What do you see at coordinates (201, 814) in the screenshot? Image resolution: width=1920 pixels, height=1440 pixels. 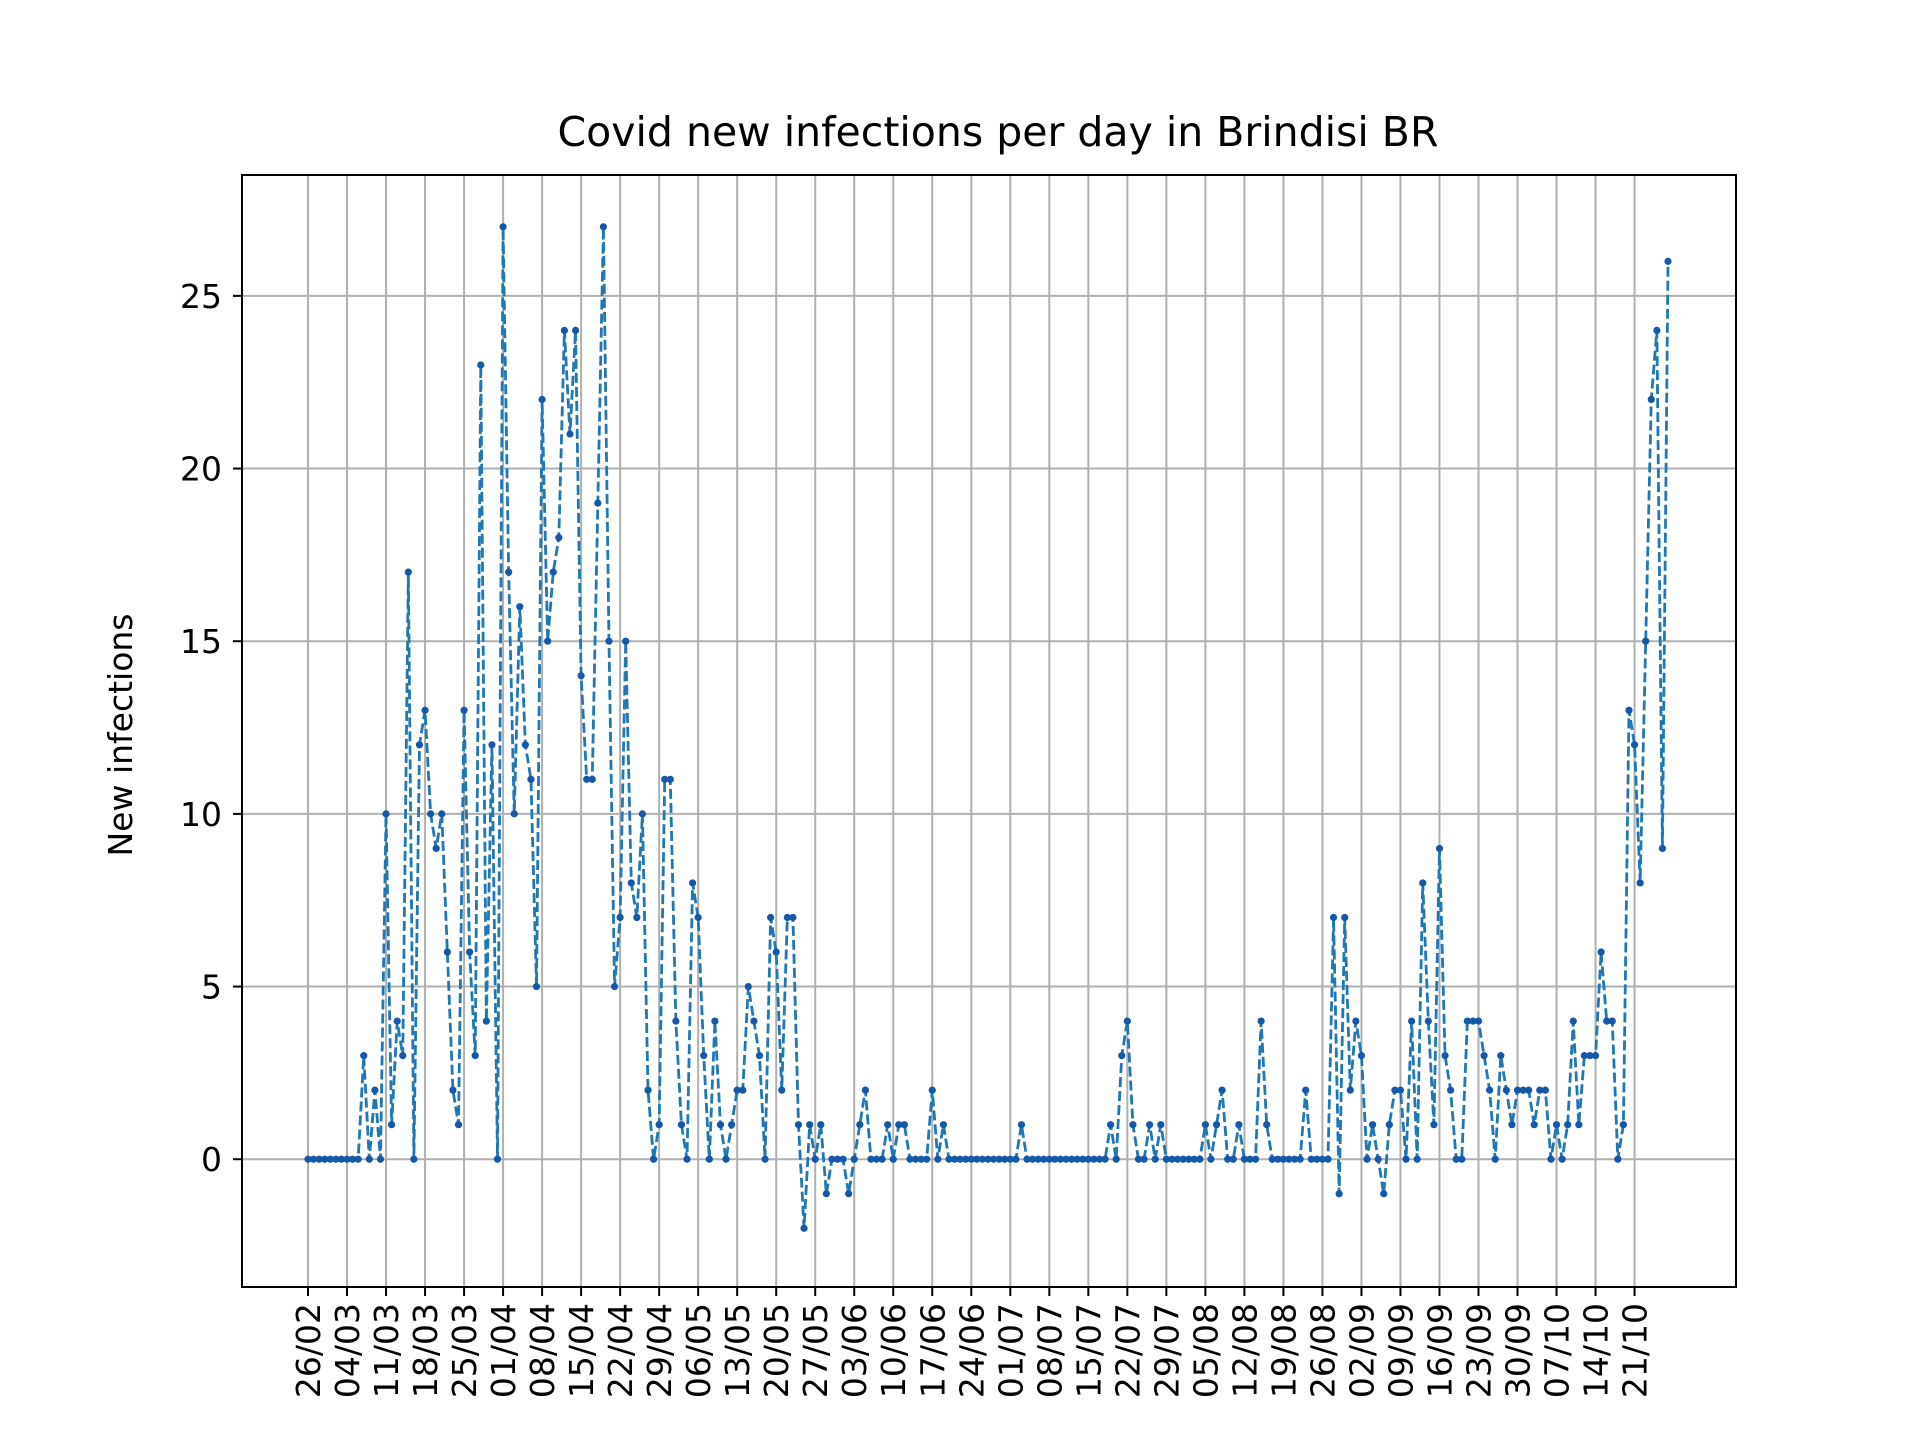 I see `y-tick-label: 10` at bounding box center [201, 814].